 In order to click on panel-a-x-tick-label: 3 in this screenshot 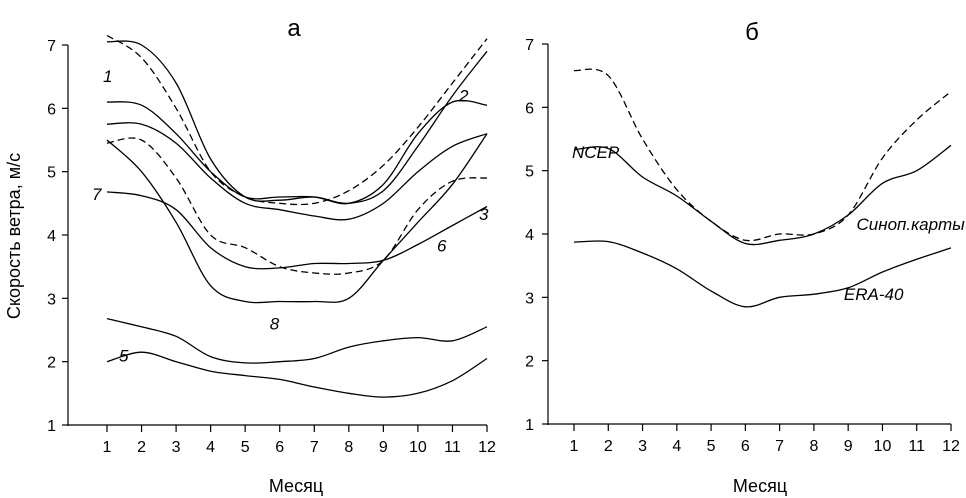, I will do `click(176, 447)`.